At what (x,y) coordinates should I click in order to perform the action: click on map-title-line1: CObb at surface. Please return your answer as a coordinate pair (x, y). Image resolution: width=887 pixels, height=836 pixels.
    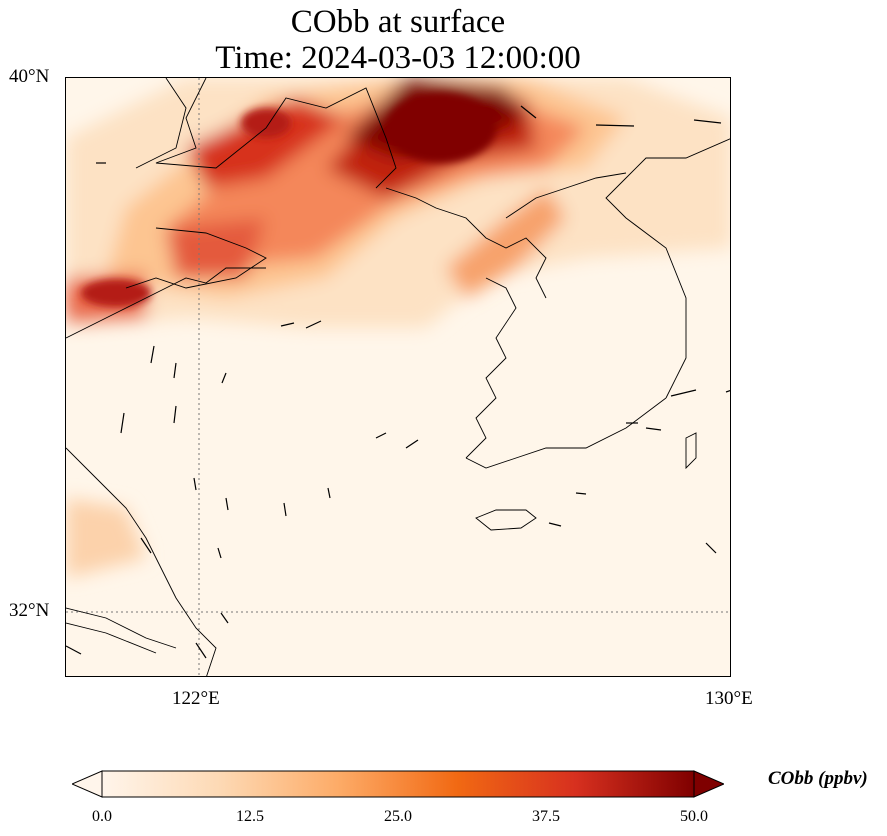
    Looking at the image, I should click on (398, 22).